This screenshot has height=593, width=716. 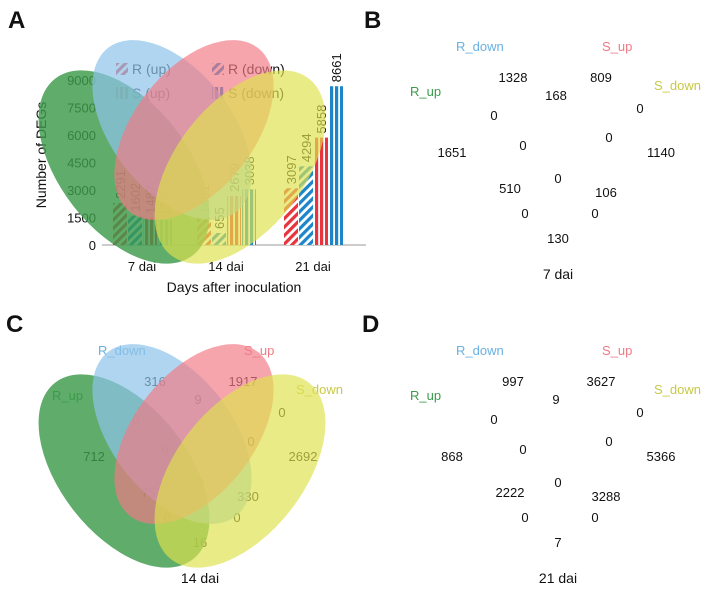 I want to click on venn-count-rup-sup: 2222, so click(x=510, y=492).